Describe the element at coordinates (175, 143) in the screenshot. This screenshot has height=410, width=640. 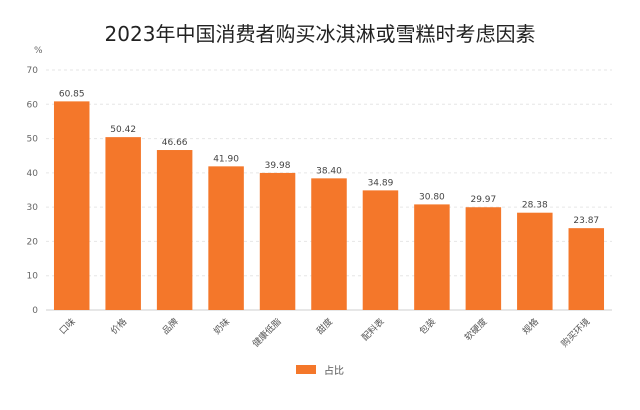
I see `data-label: 46.66` at that location.